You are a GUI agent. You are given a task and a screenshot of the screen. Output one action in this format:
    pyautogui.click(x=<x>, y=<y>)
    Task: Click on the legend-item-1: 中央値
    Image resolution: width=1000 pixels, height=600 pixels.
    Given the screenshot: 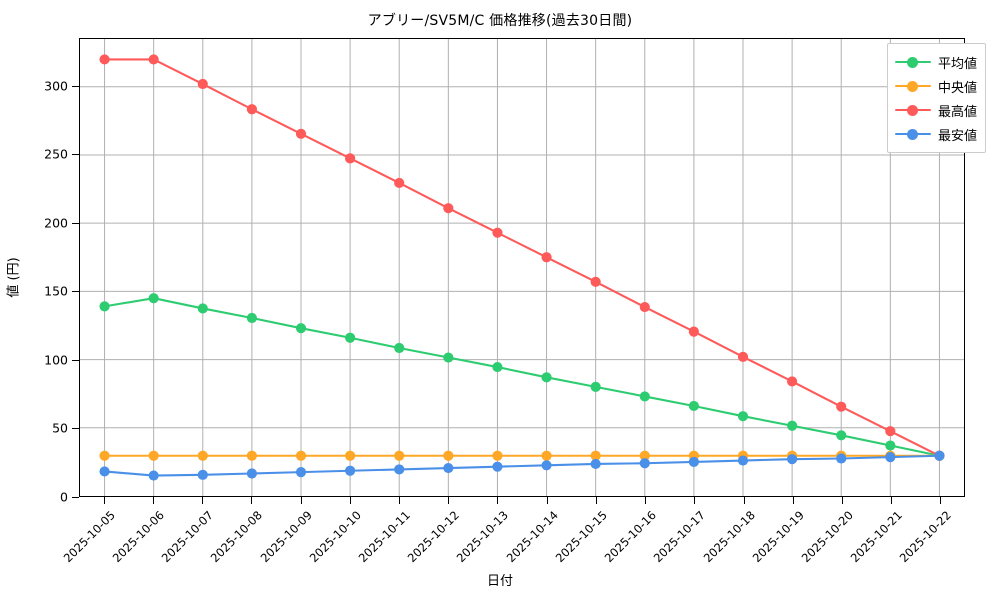 What is the action you would take?
    pyautogui.click(x=935, y=86)
    